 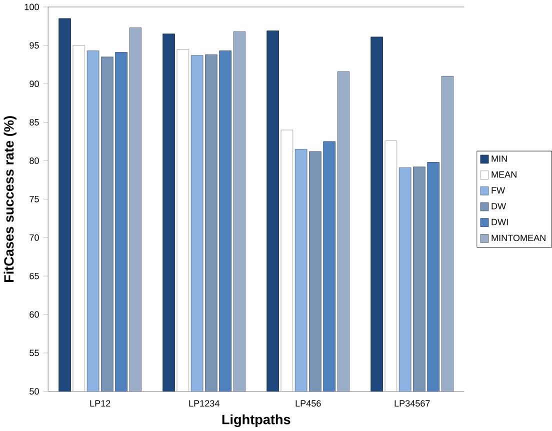 What do you see at coordinates (31, 7) in the screenshot?
I see `y-tick-label: 100` at bounding box center [31, 7].